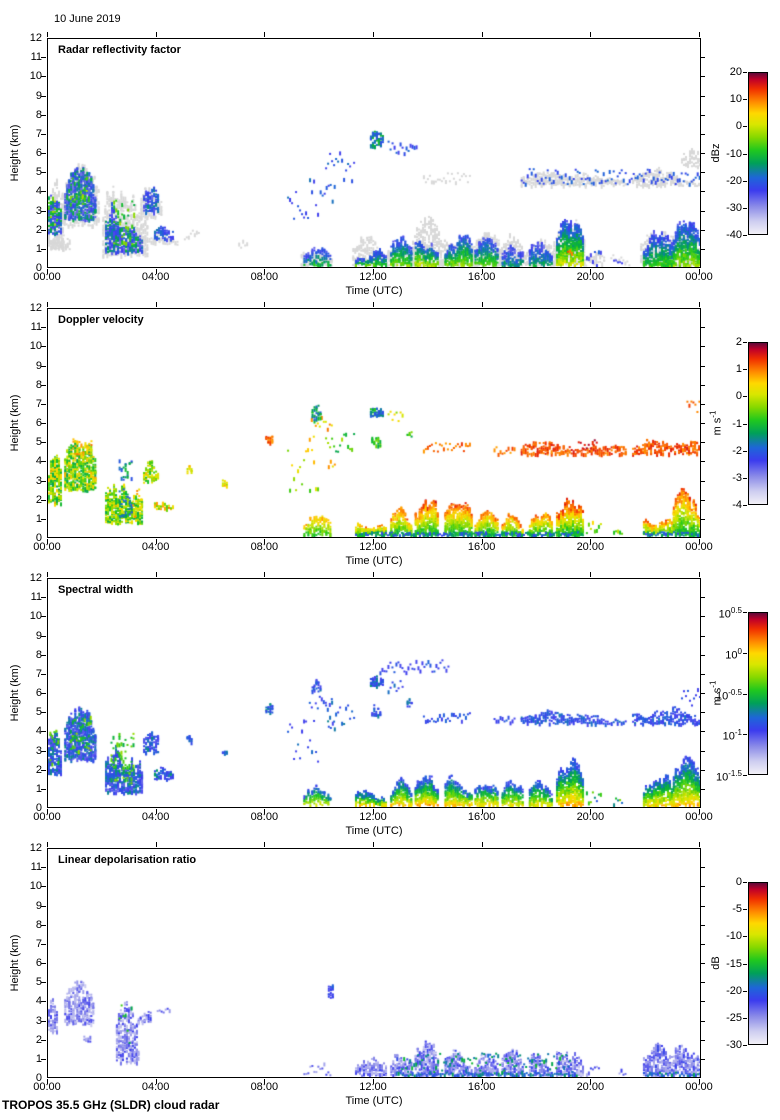 This screenshot has width=780, height=1120. Describe the element at coordinates (38, 808) in the screenshot. I see `y-tick-label: 0` at that location.